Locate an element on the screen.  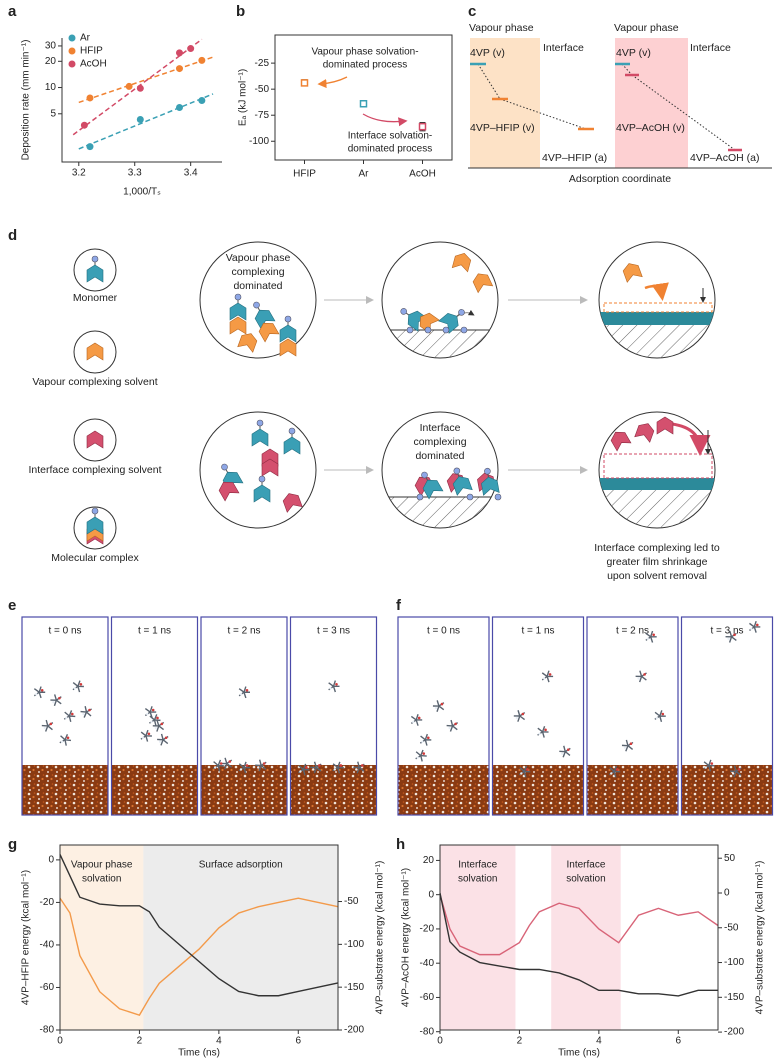
axis-label: 4VP–HFIP energy (kcal mol⁻¹) is located at coordinates (26, 937).